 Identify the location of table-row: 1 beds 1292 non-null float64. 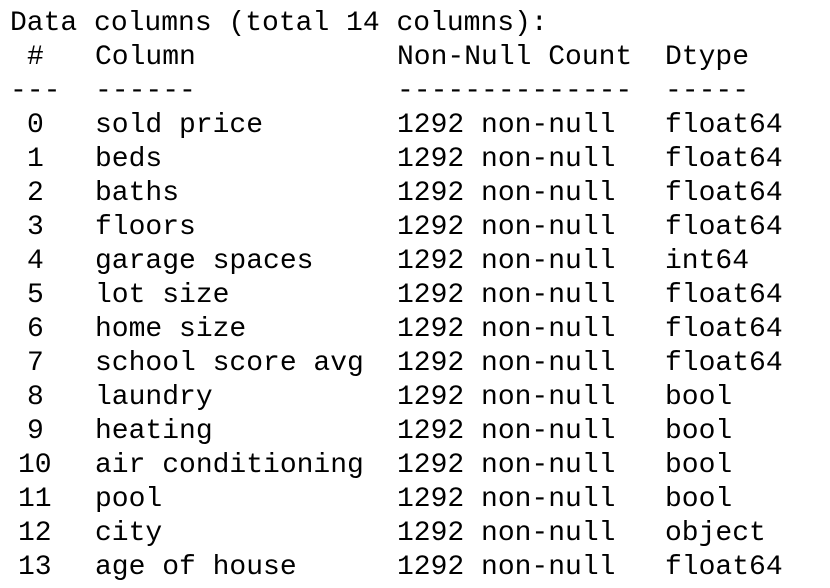
(415, 160).